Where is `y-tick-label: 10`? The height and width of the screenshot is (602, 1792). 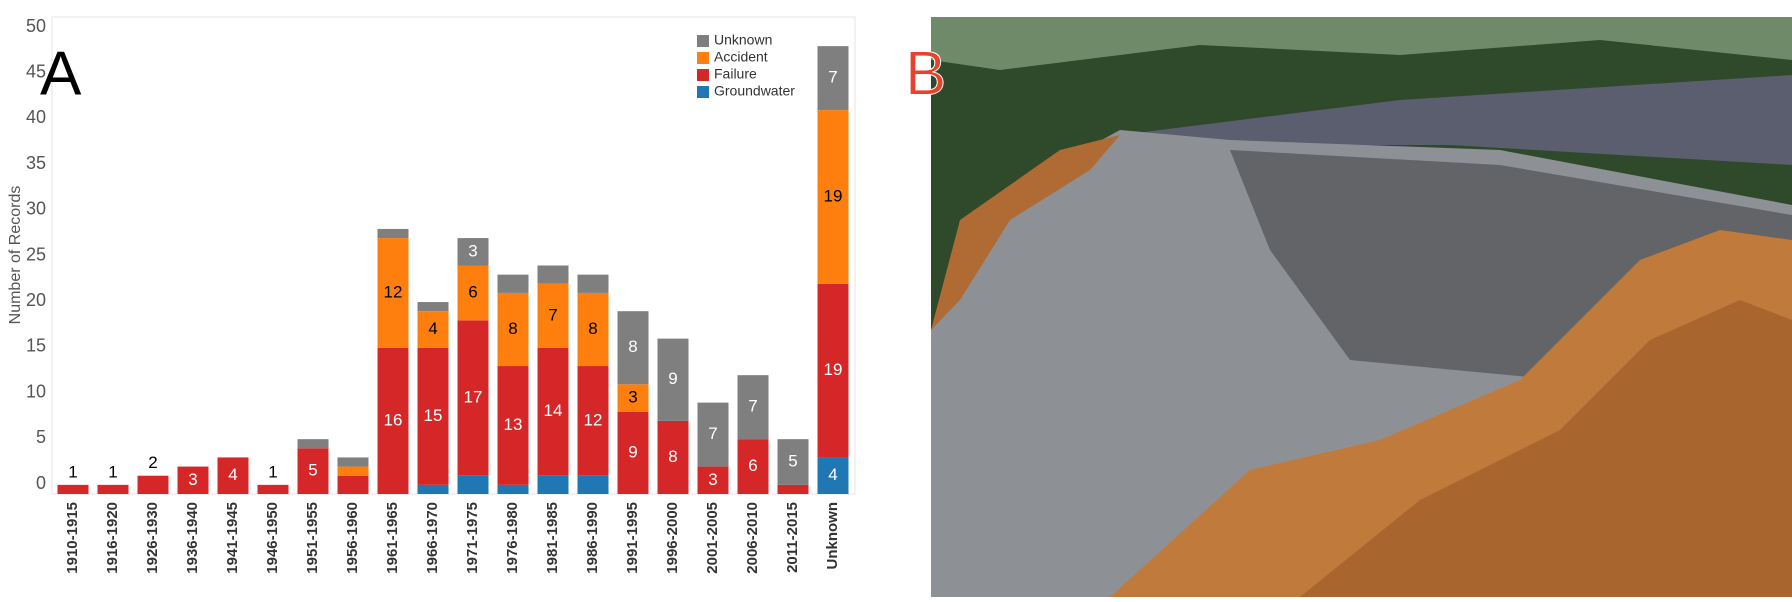
y-tick-label: 10 is located at coordinates (36, 391).